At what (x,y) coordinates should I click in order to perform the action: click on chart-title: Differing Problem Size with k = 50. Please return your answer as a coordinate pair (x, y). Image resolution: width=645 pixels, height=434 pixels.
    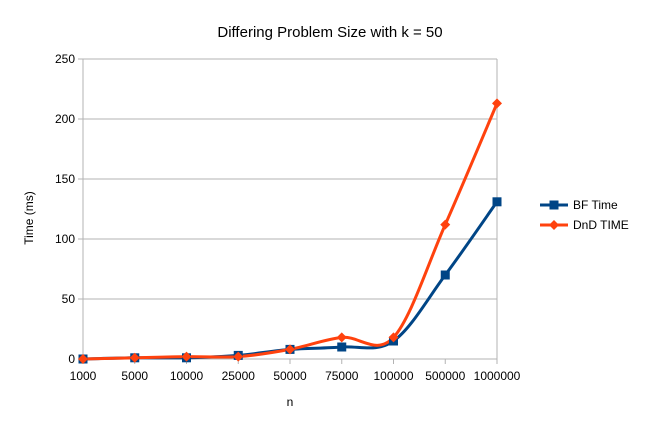
    Looking at the image, I should click on (329, 32).